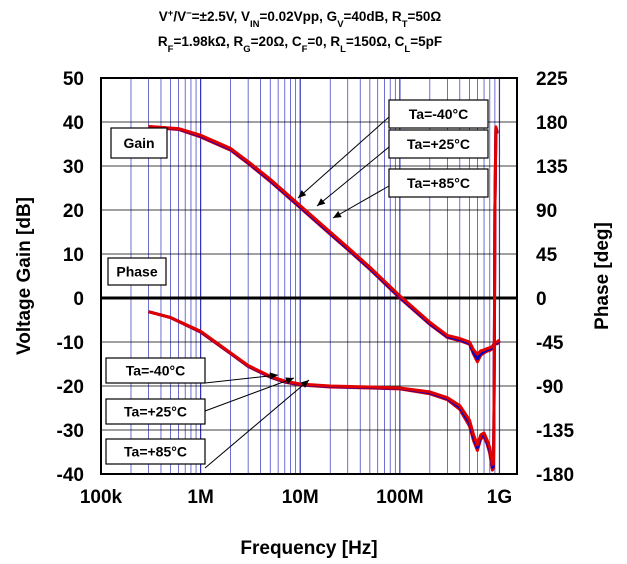 The image size is (627, 564). Describe the element at coordinates (208, 41) in the screenshot. I see `title-part-2: =1.98kΩ, R` at that location.